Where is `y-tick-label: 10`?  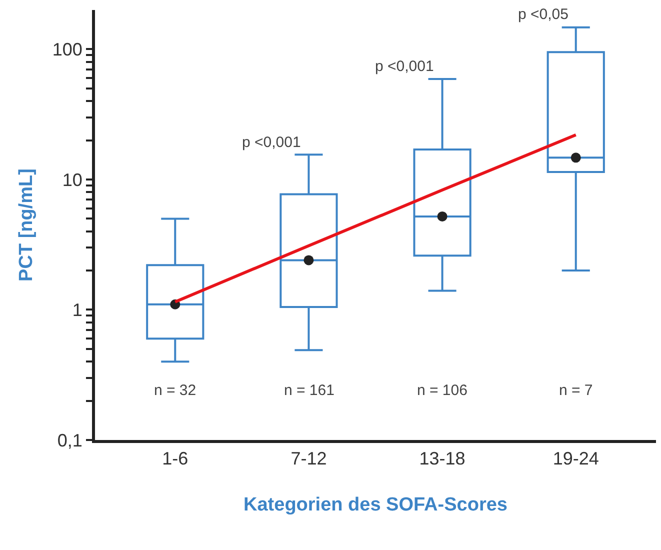
y-tick-label: 10 is located at coordinates (72, 180).